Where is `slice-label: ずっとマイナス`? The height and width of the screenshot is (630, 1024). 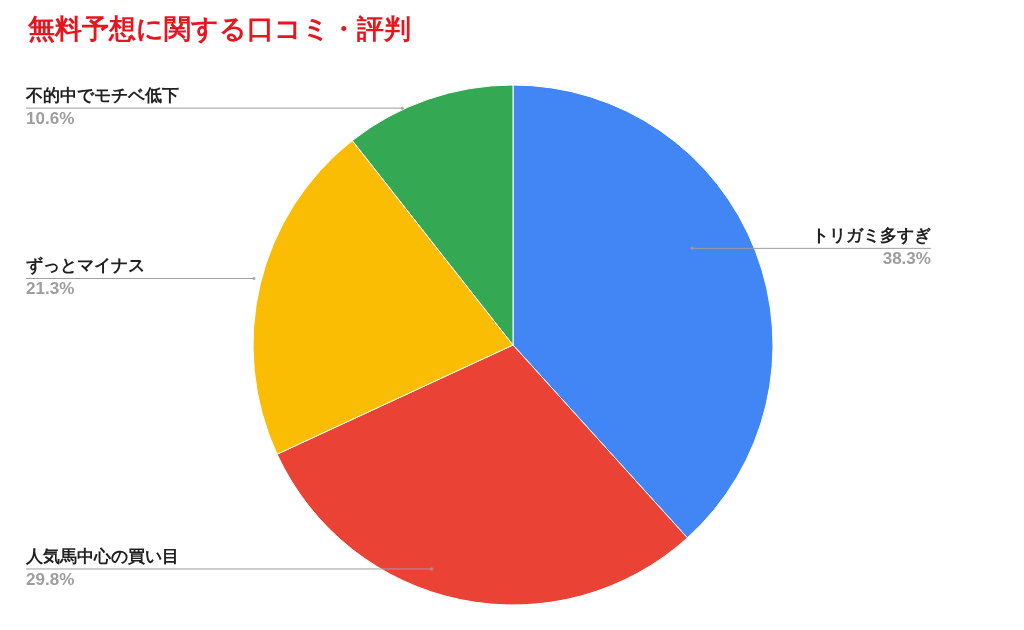 slice-label: ずっとマイナス is located at coordinates (86, 265).